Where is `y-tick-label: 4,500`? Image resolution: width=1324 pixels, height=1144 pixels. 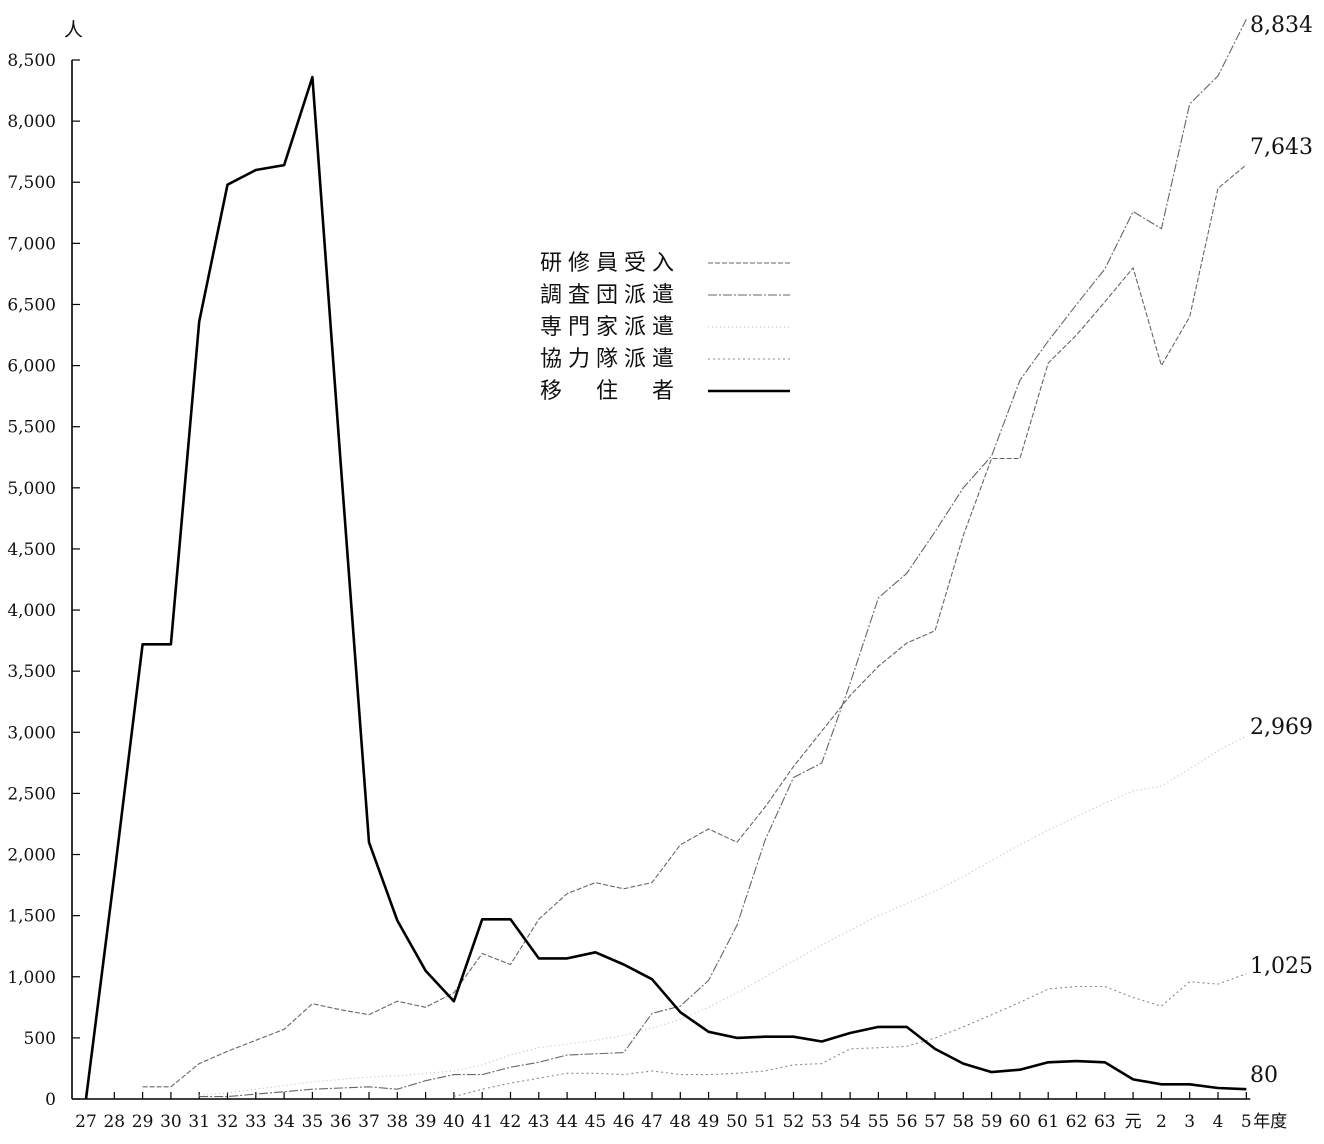 y-tick-label: 4,500 is located at coordinates (31, 550).